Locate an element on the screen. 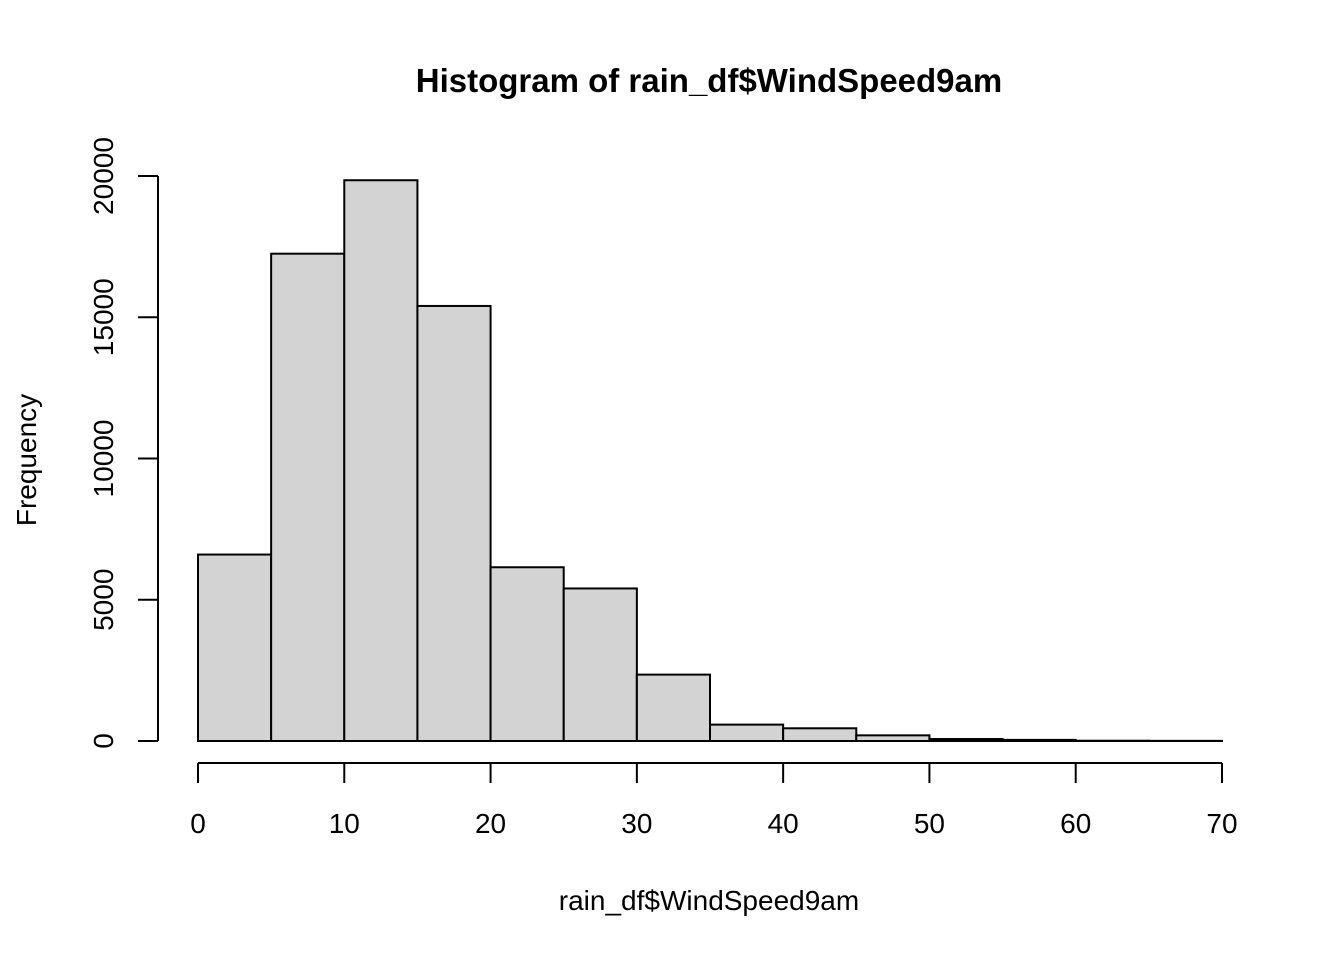  x-tick-label-6: 60 is located at coordinates (1075, 823).